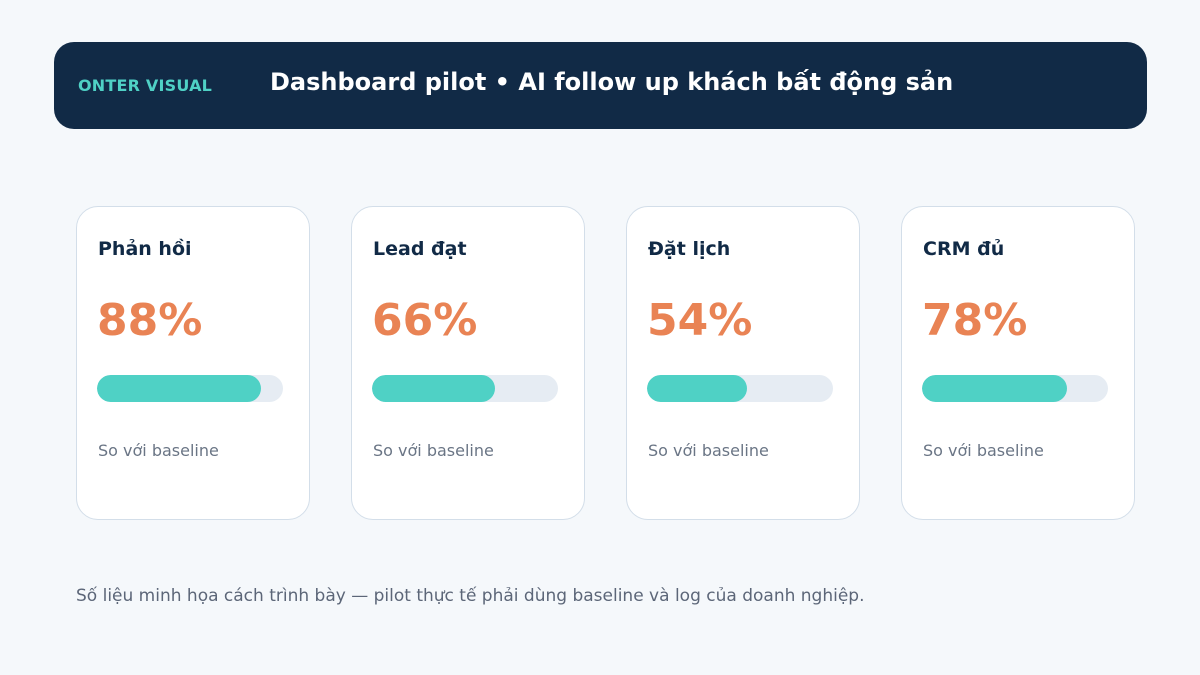  I want to click on metric-card-phan-hoi: Phản hồi 88% So với baseline, so click(193, 363).